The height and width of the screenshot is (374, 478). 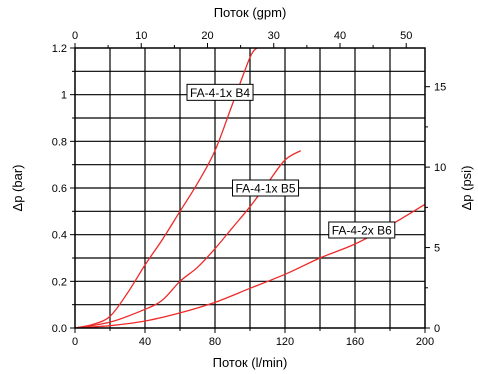 I want to click on x-tick-label-bottom: 0, so click(x=75, y=342).